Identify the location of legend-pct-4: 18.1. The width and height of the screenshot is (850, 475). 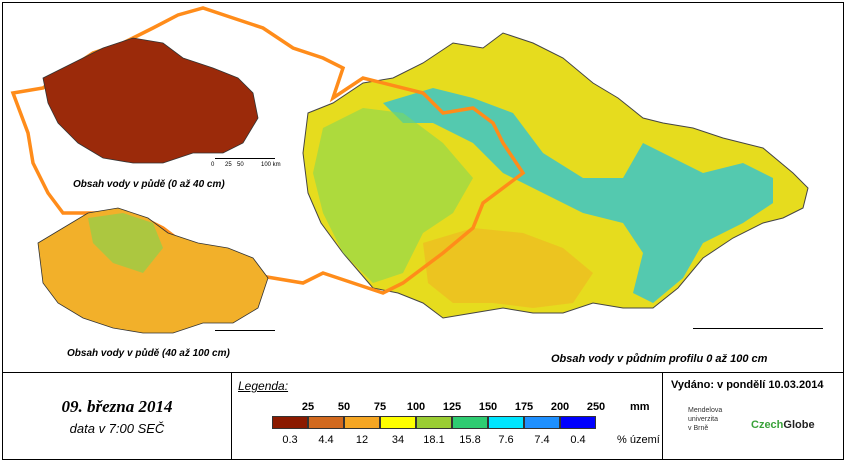
(434, 440).